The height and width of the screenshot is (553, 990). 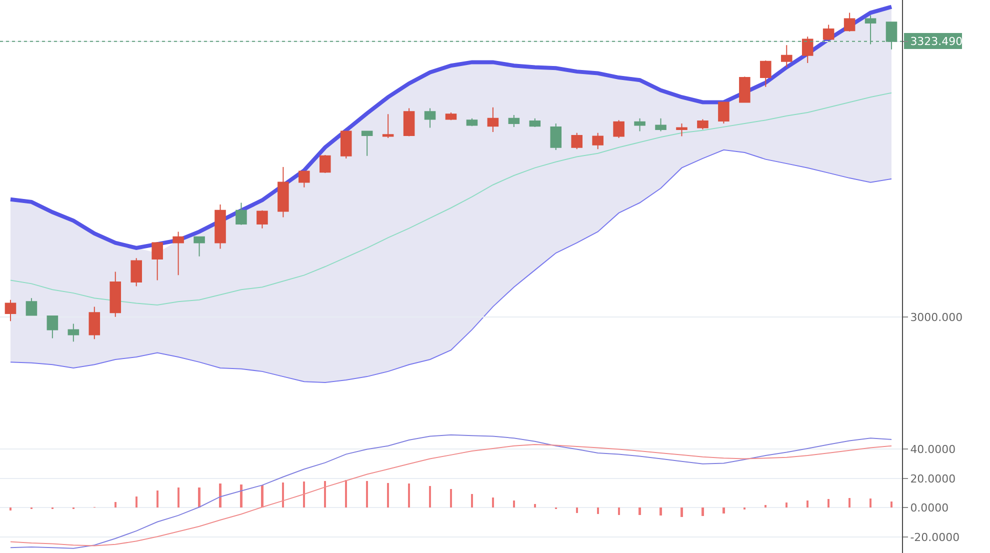 I want to click on y-tick-label: 3323.490, so click(x=936, y=41).